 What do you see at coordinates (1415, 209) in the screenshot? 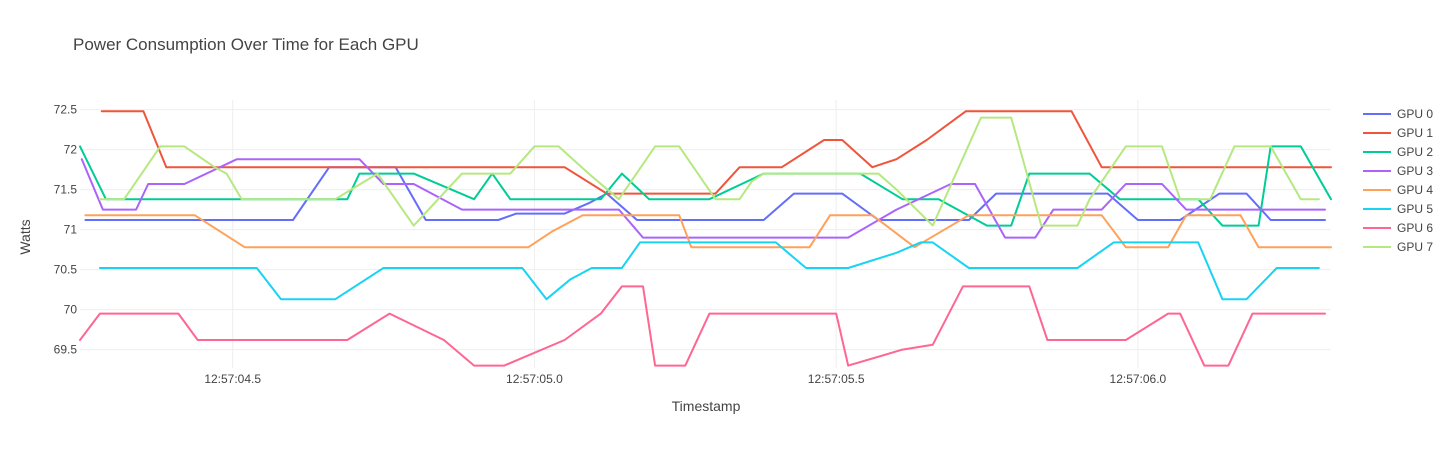
I see `legend-label: GPU 5` at bounding box center [1415, 209].